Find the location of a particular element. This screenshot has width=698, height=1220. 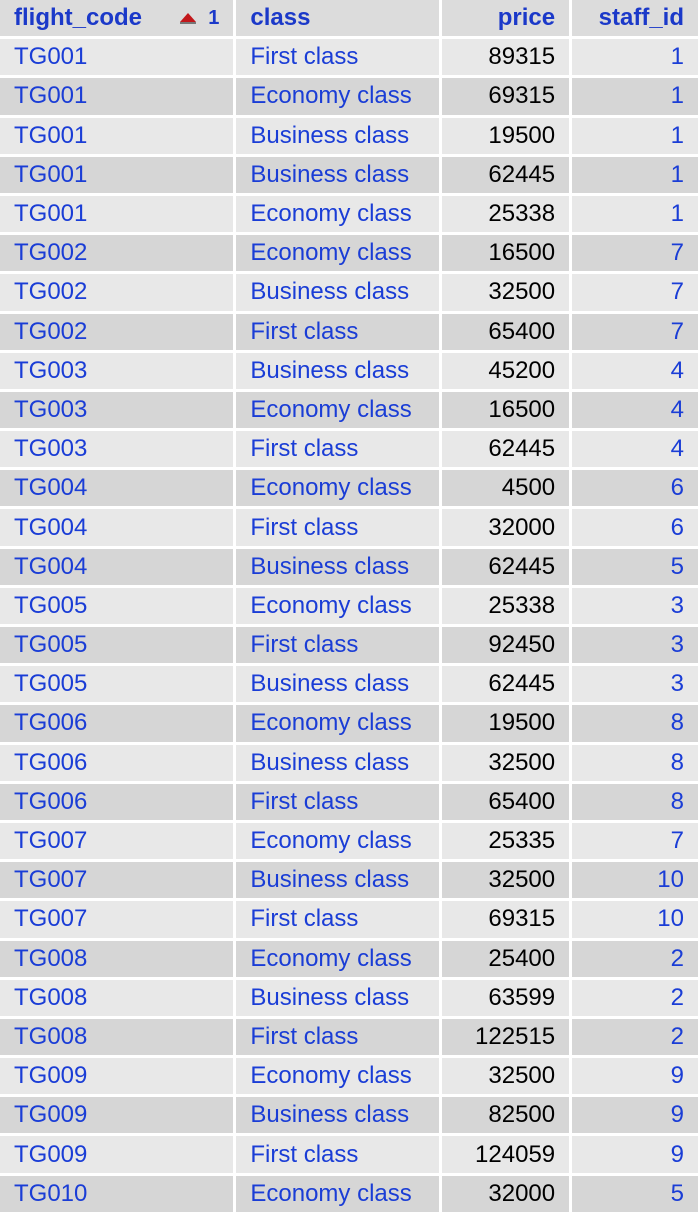

column-header-class: class is located at coordinates (338, 18).